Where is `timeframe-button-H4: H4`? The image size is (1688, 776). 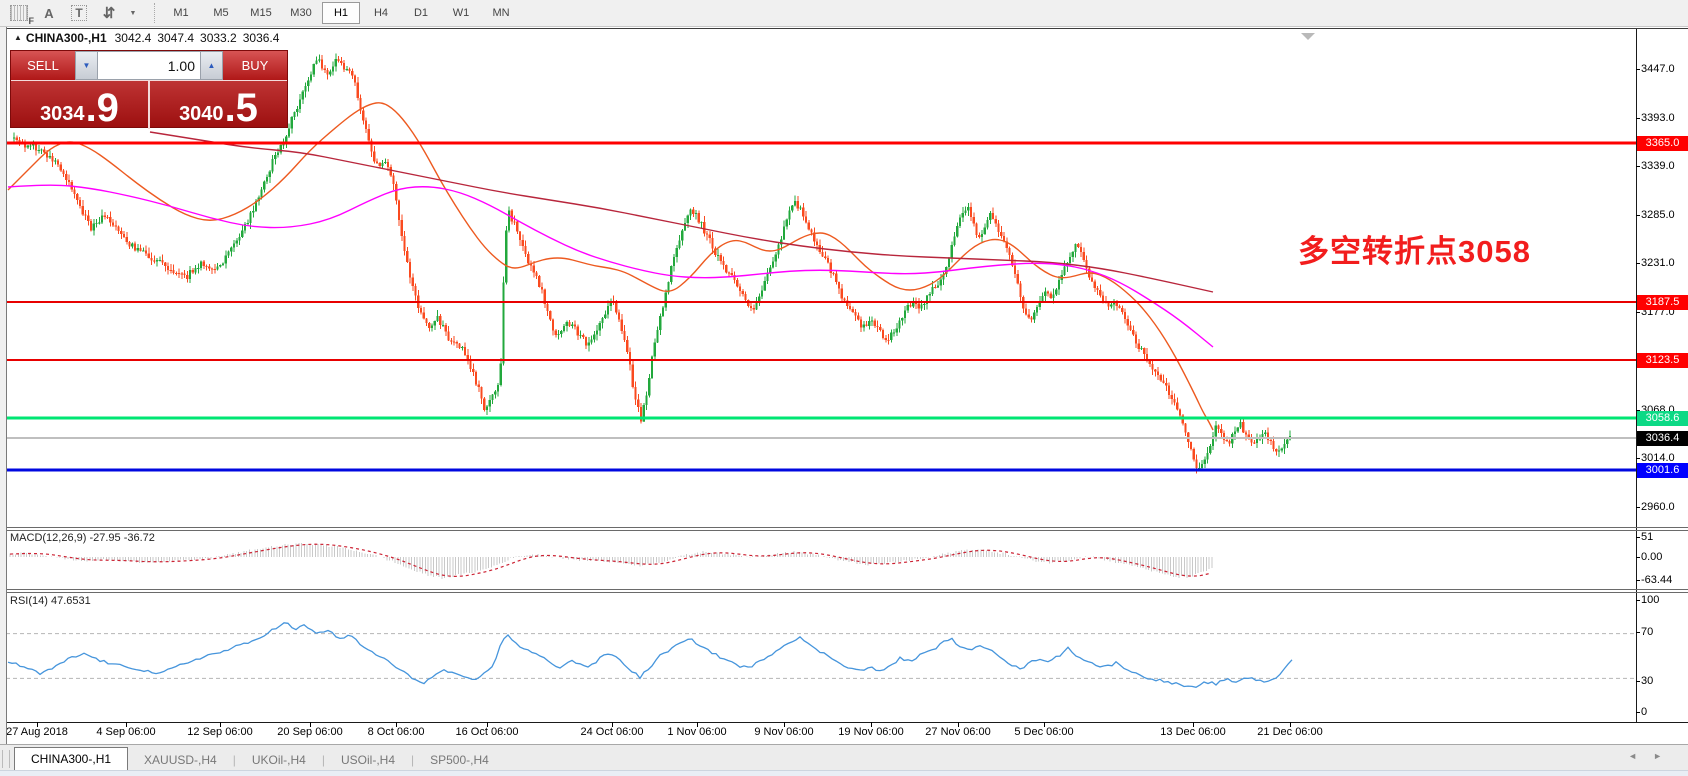 timeframe-button-H4: H4 is located at coordinates (381, 13).